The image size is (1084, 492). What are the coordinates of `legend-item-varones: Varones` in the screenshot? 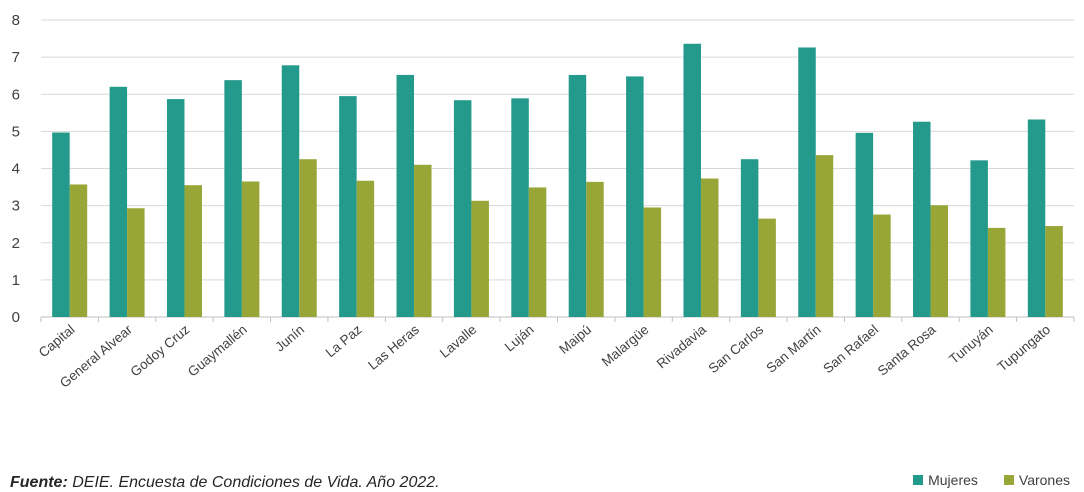 It's located at (1036, 480).